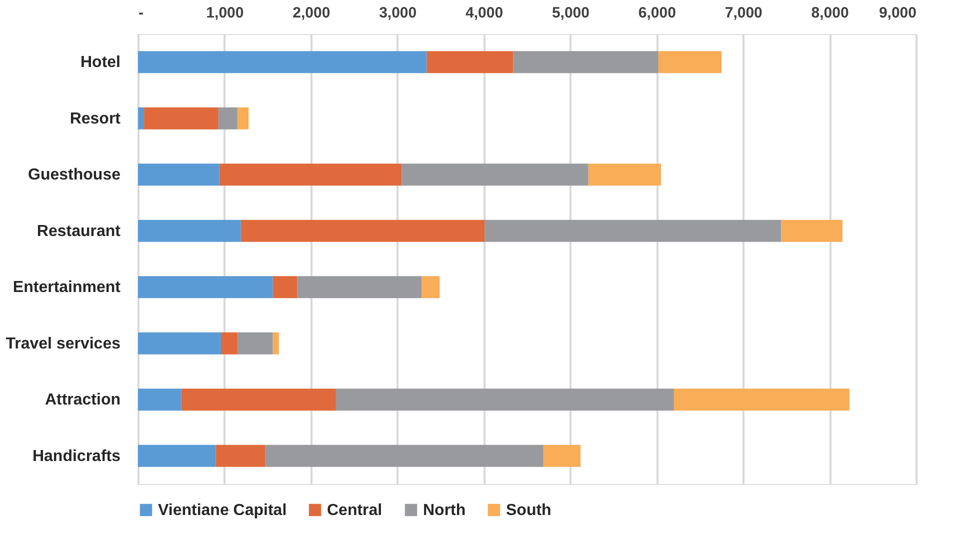 Image resolution: width=963 pixels, height=536 pixels. What do you see at coordinates (225, 13) in the screenshot?
I see `x-tick-label: 1,000` at bounding box center [225, 13].